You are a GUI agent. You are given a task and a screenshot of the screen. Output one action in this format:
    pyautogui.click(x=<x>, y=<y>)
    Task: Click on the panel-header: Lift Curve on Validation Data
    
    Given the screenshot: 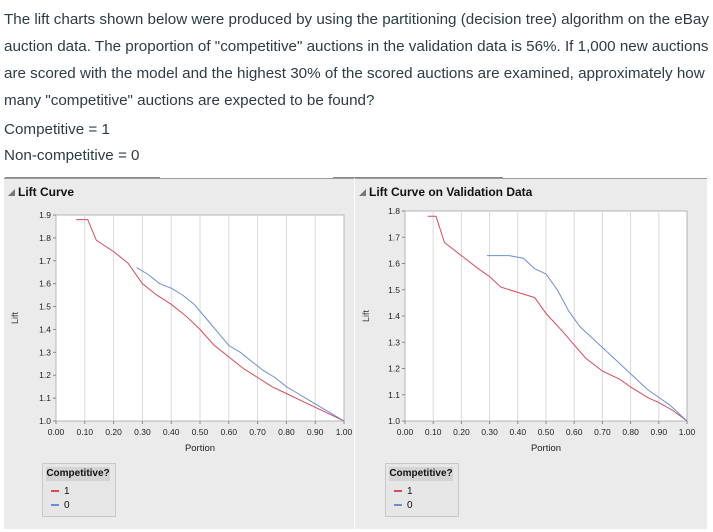 What is the action you would take?
    pyautogui.click(x=443, y=192)
    